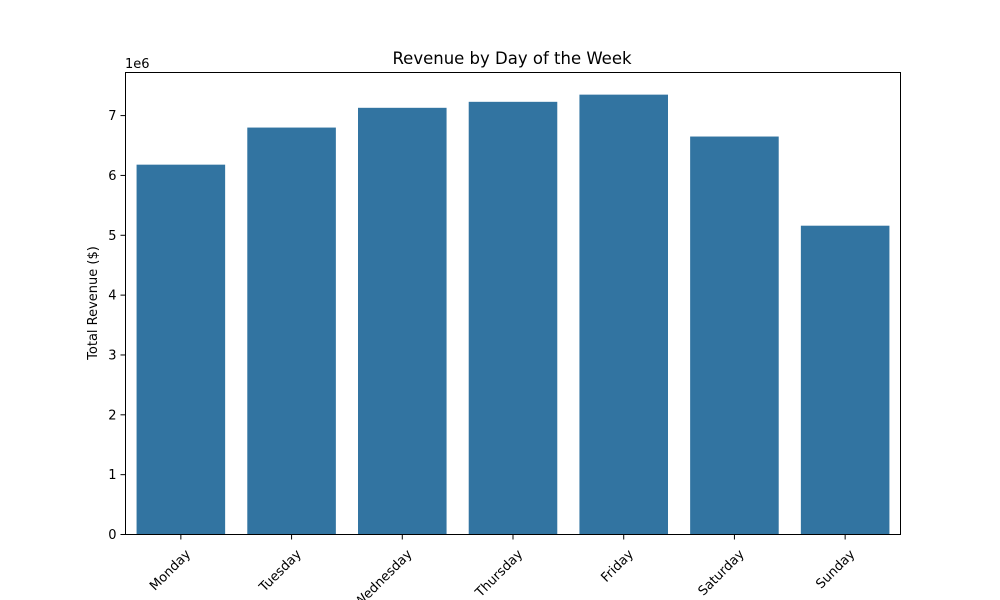 This screenshot has width=1000, height=600. I want to click on bar-tuesday, so click(291, 331).